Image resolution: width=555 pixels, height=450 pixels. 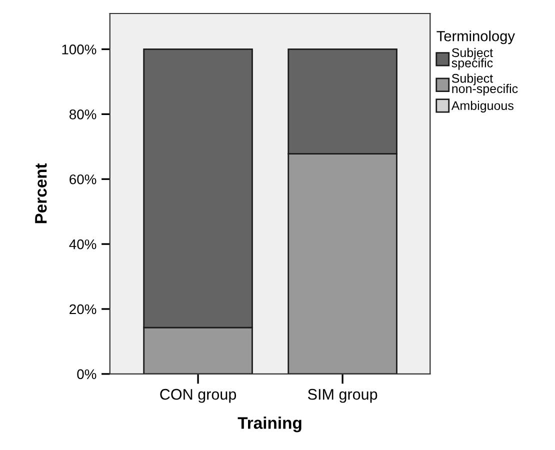 What do you see at coordinates (472, 59) in the screenshot?
I see `legend-label: Subject specific` at bounding box center [472, 59].